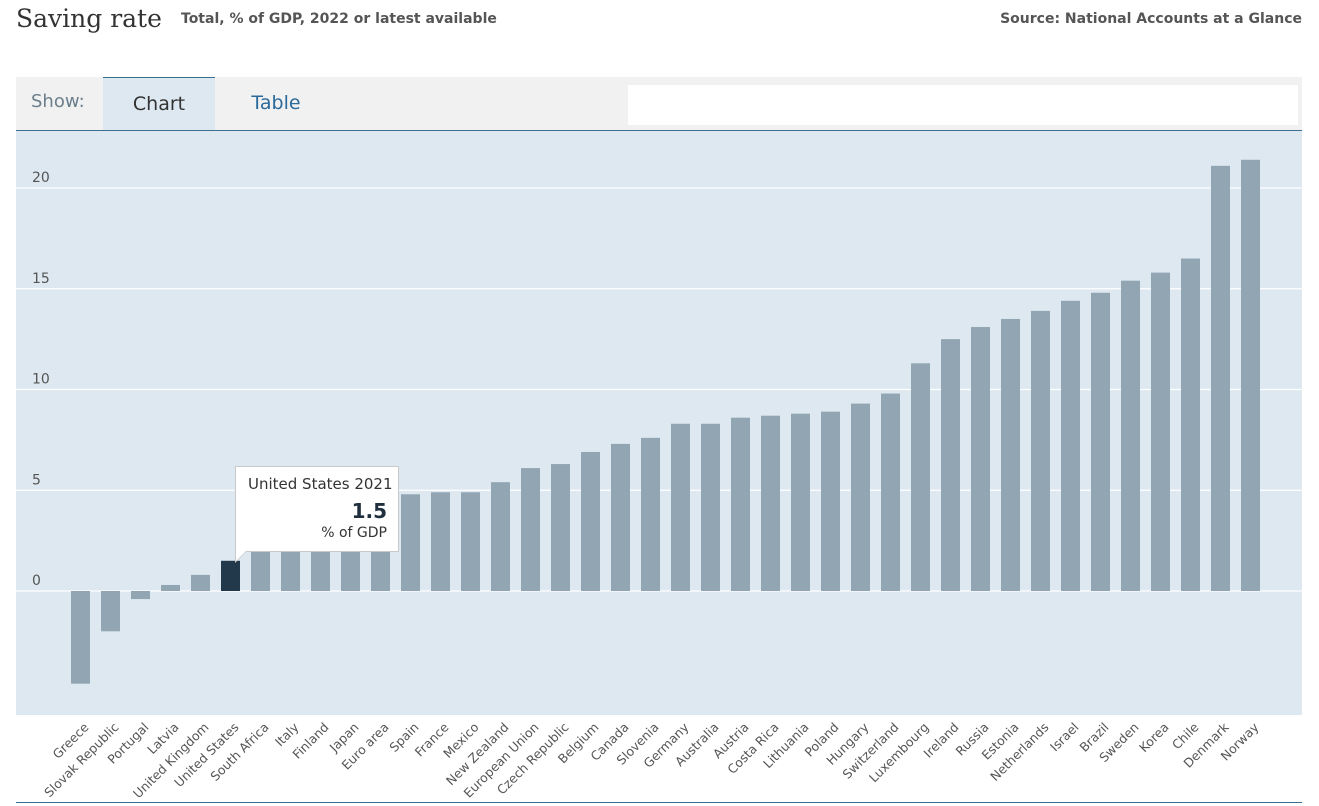 The width and height of the screenshot is (1319, 806). I want to click on bar-greece, so click(80, 637).